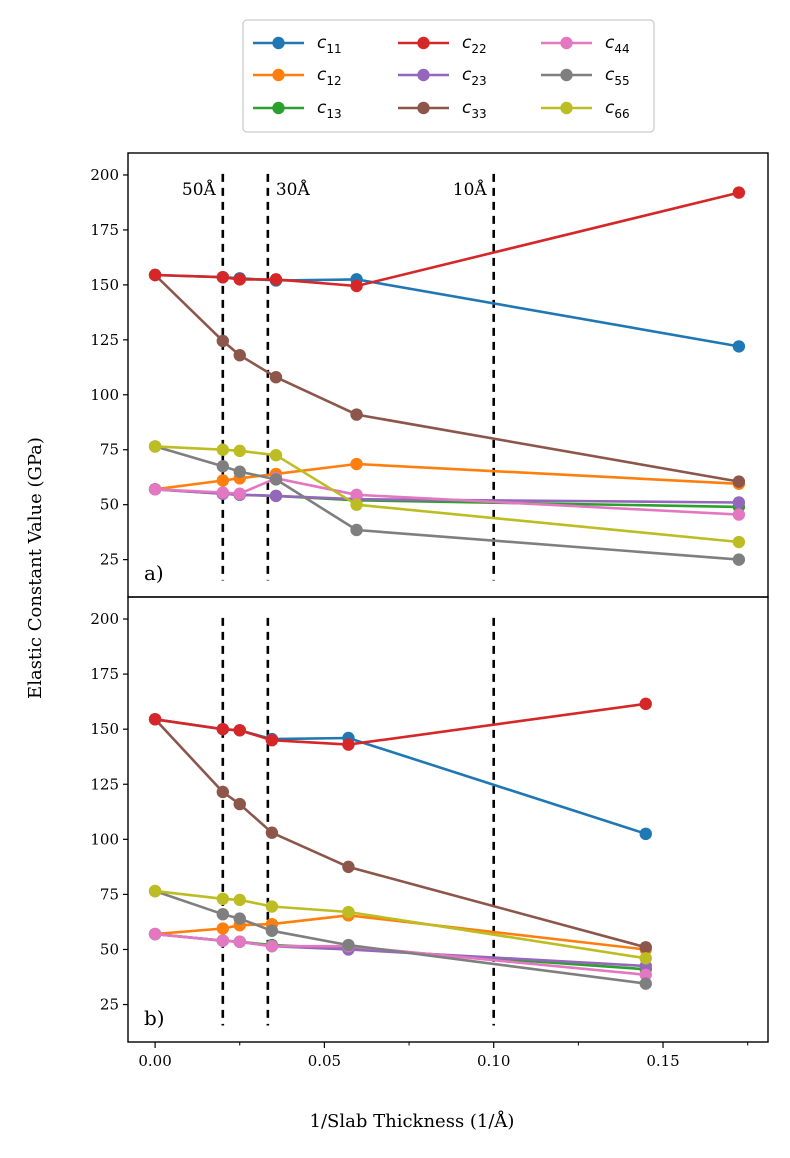 This screenshot has width=790, height=1158. What do you see at coordinates (329, 109) in the screenshot?
I see `legend-label: c13` at bounding box center [329, 109].